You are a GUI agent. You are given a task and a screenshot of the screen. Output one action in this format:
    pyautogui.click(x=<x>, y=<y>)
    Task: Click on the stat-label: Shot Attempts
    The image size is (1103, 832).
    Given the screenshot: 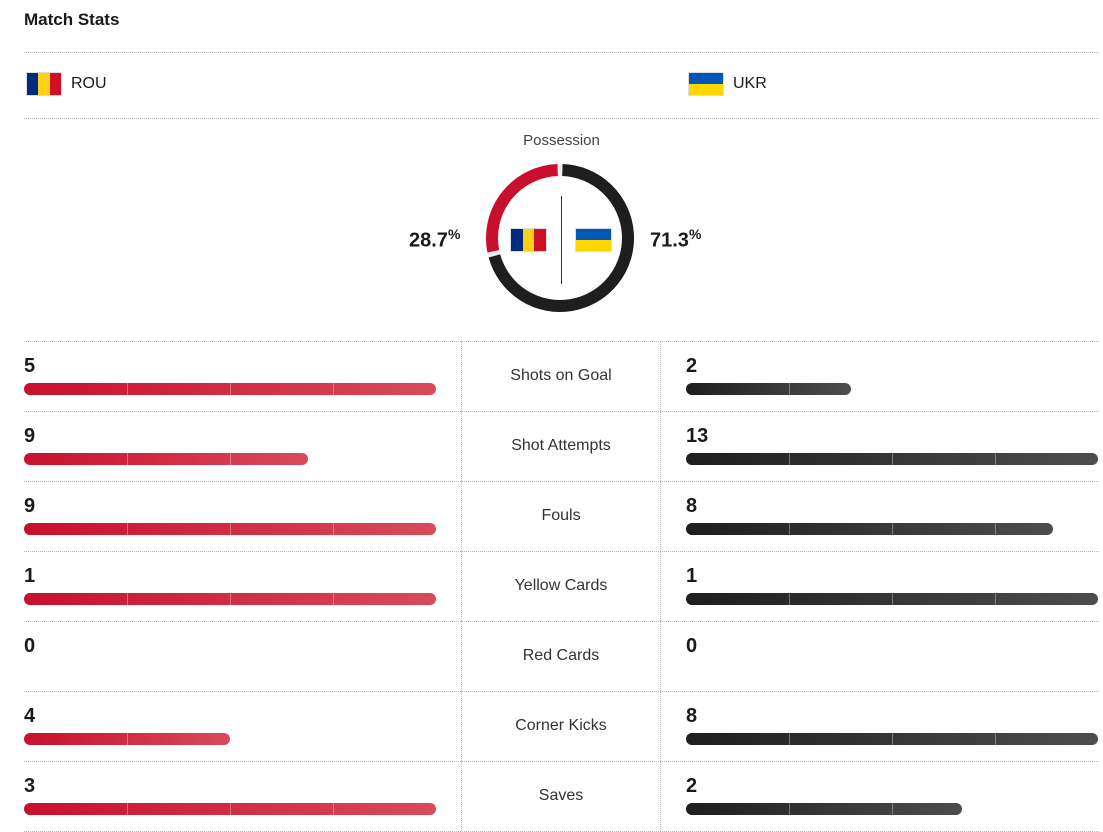 What is the action you would take?
    pyautogui.click(x=561, y=445)
    